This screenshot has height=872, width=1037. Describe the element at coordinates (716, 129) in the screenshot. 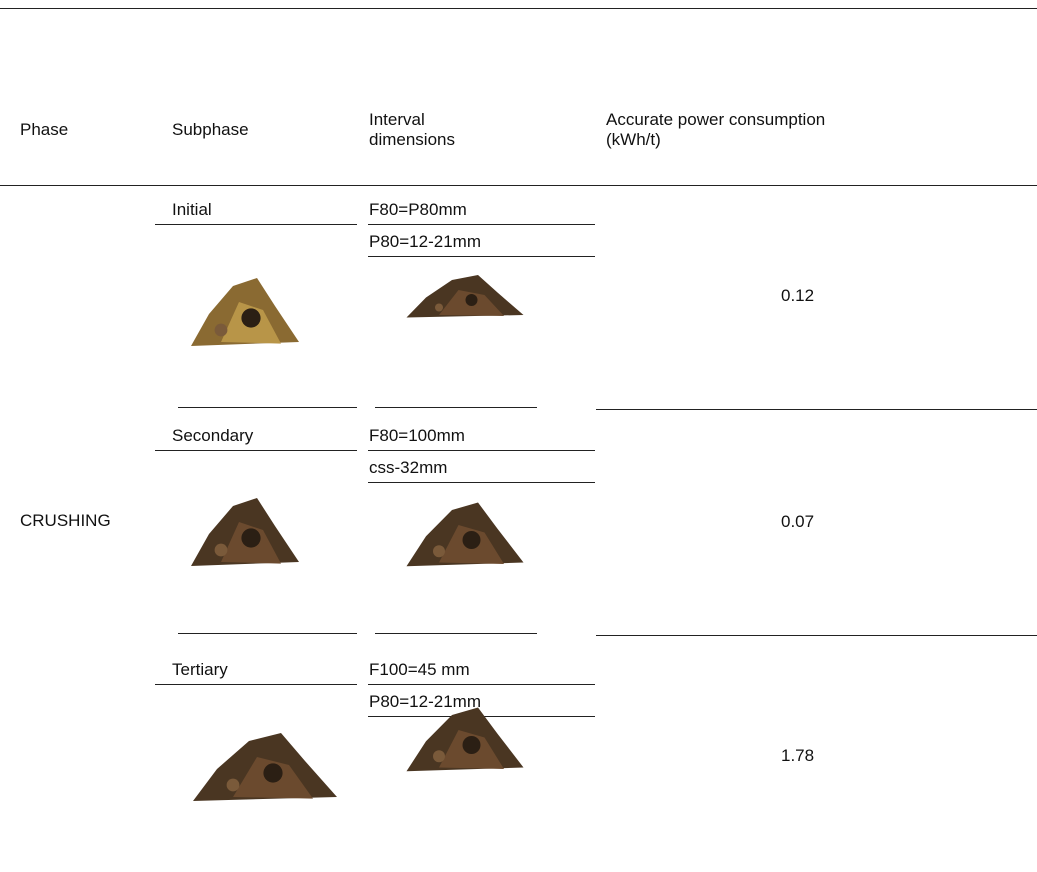

I see `header-cell: Accurate power consumption (kWh/t)` at that location.